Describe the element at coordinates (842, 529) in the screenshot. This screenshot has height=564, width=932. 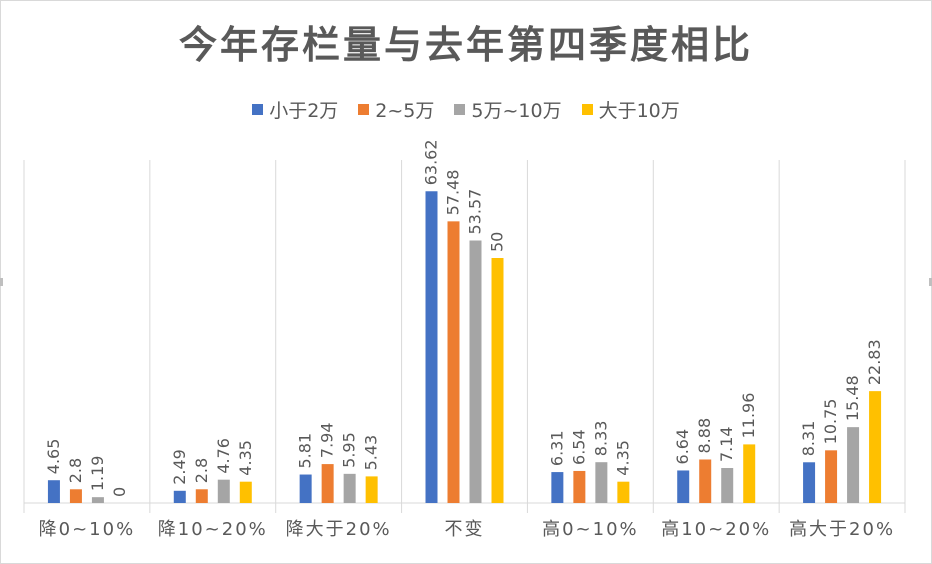
I see `category-label: 高大于20%` at that location.